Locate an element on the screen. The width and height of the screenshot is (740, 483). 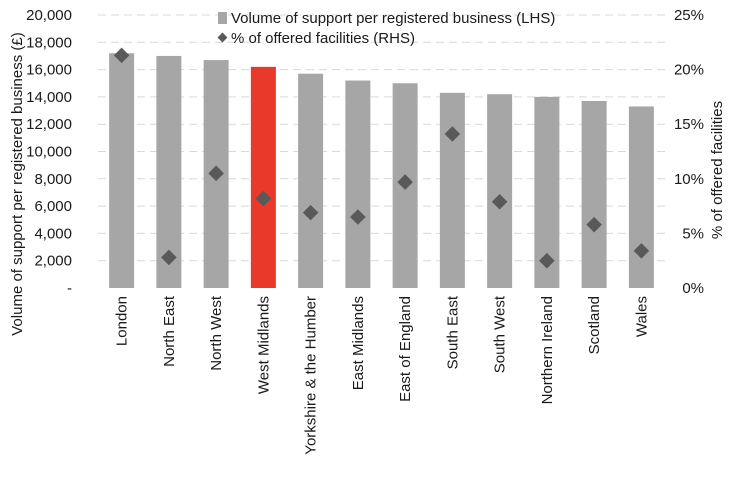
y-tick-label-left: 6,000 is located at coordinates (53, 206).